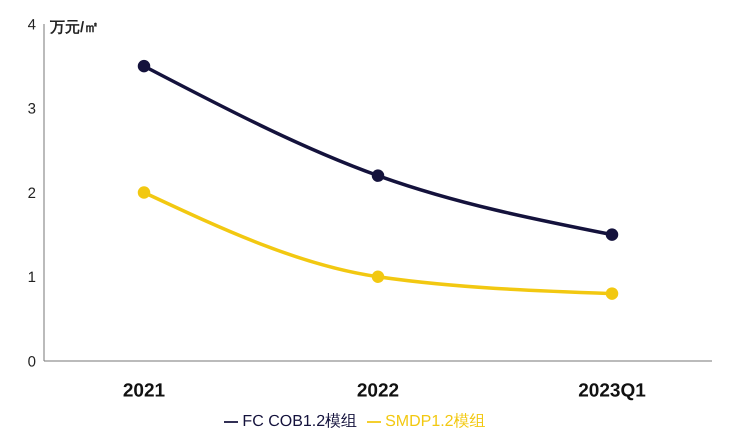 The height and width of the screenshot is (448, 740). Describe the element at coordinates (32, 277) in the screenshot. I see `y-tick-label: 1` at that location.